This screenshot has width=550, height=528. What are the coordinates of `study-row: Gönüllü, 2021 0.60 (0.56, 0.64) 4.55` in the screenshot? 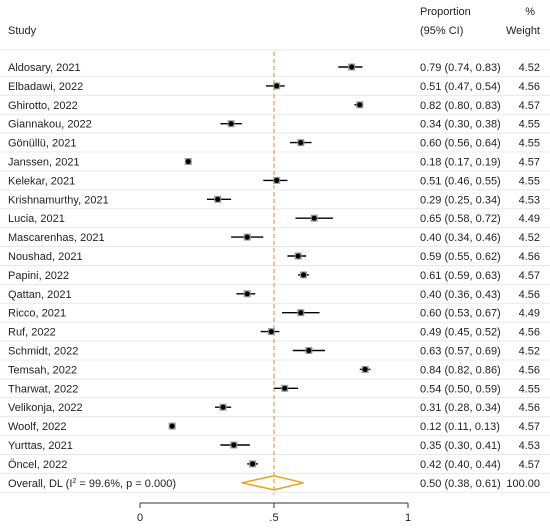 It's located at (274, 144).